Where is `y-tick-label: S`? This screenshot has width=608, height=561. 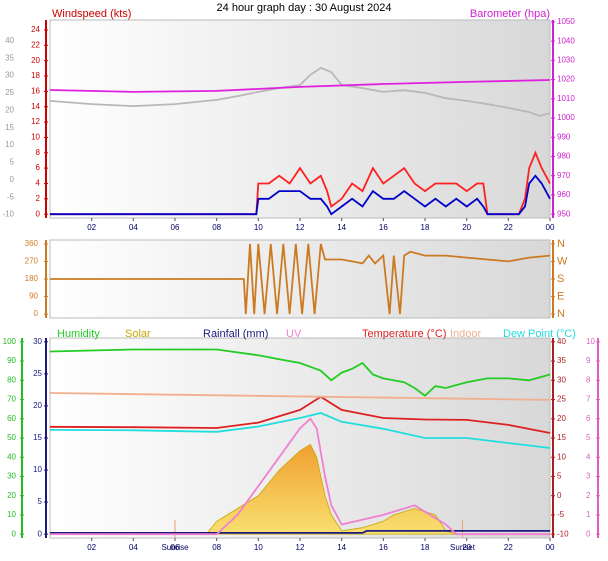 y-tick-label: S is located at coordinates (560, 279).